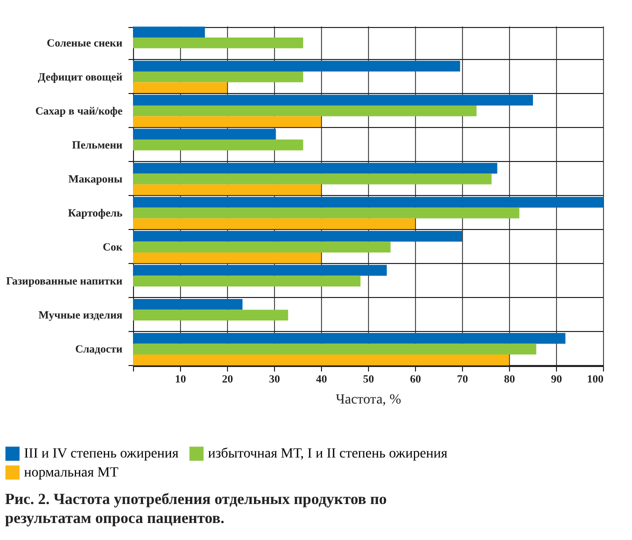  What do you see at coordinates (196, 509) in the screenshot?
I see `text: Рис. 2. Частота употребления отдельных продуктов по результатам опроса пациентов.` at bounding box center [196, 509].